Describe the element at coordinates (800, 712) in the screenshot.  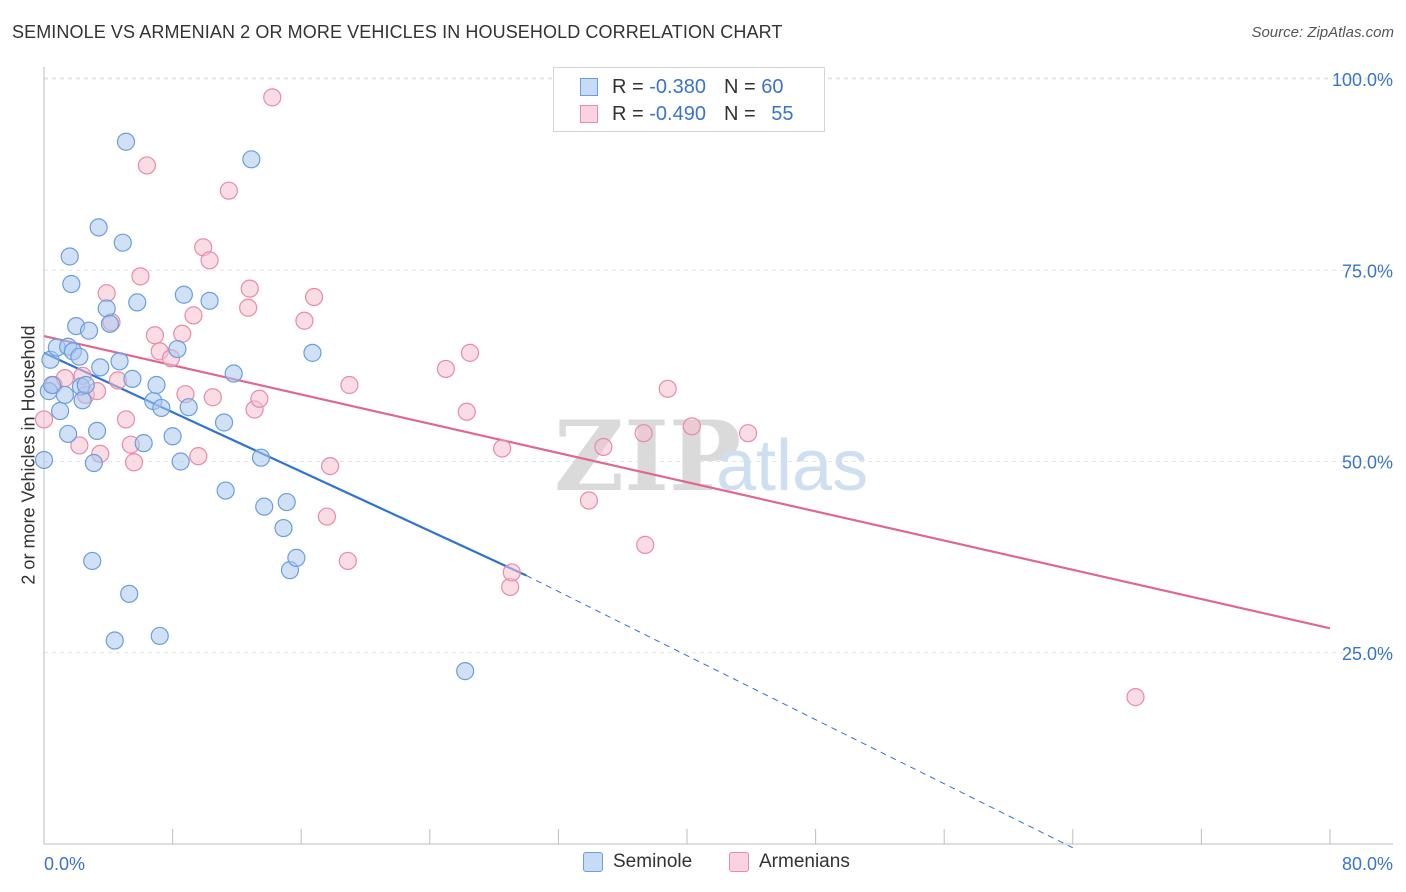
I see `seminole-trend-extension` at that location.